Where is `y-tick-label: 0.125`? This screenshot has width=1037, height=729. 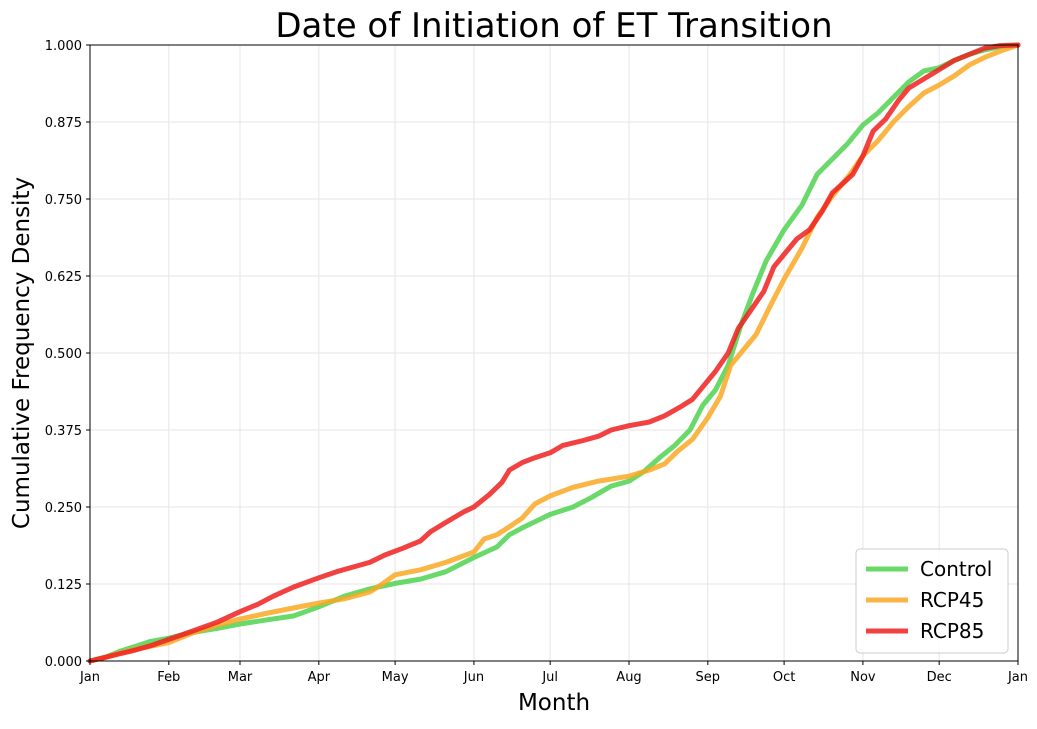
y-tick-label: 0.125 is located at coordinates (63, 585).